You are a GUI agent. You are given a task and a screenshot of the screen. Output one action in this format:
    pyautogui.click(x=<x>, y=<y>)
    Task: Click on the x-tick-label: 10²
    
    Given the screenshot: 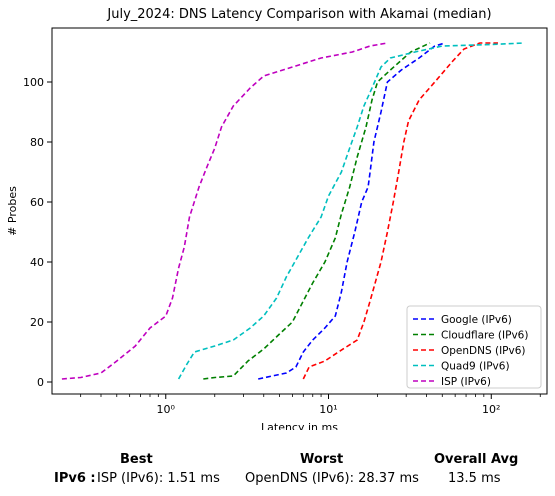 What is the action you would take?
    pyautogui.click(x=491, y=409)
    